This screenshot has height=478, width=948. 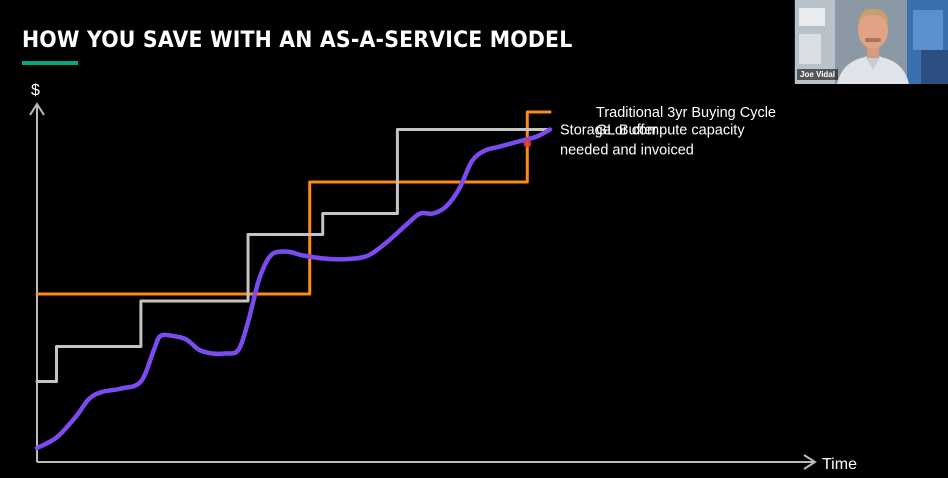 I want to click on participant-name-tag: Joe Vidal, so click(x=817, y=74).